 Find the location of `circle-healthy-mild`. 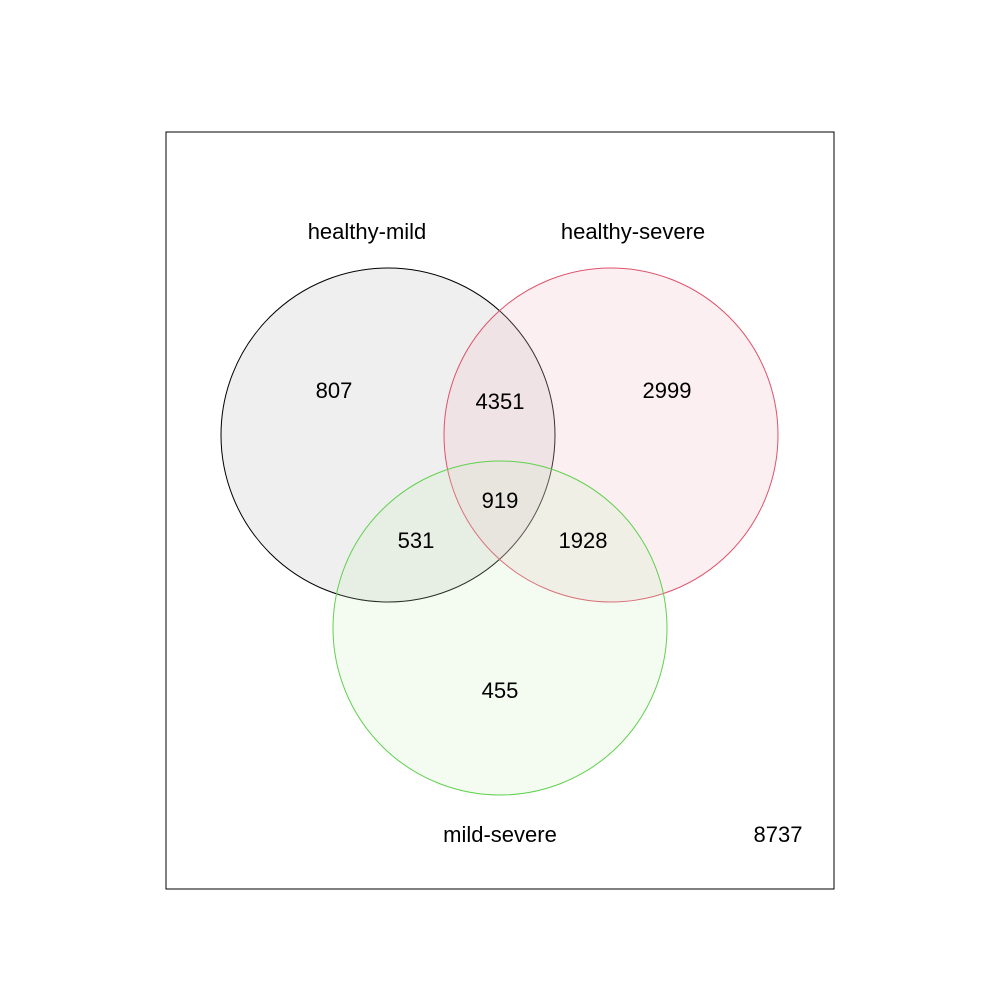

circle-healthy-mild is located at coordinates (388, 435).